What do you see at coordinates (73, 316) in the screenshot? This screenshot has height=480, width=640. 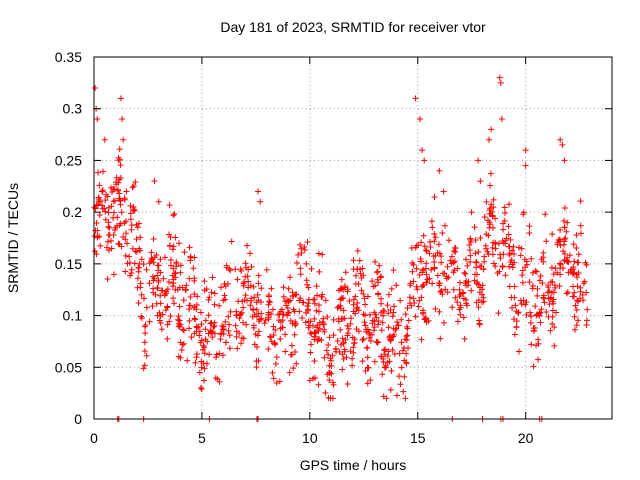 I see `y-tick-label: 0.1` at bounding box center [73, 316].